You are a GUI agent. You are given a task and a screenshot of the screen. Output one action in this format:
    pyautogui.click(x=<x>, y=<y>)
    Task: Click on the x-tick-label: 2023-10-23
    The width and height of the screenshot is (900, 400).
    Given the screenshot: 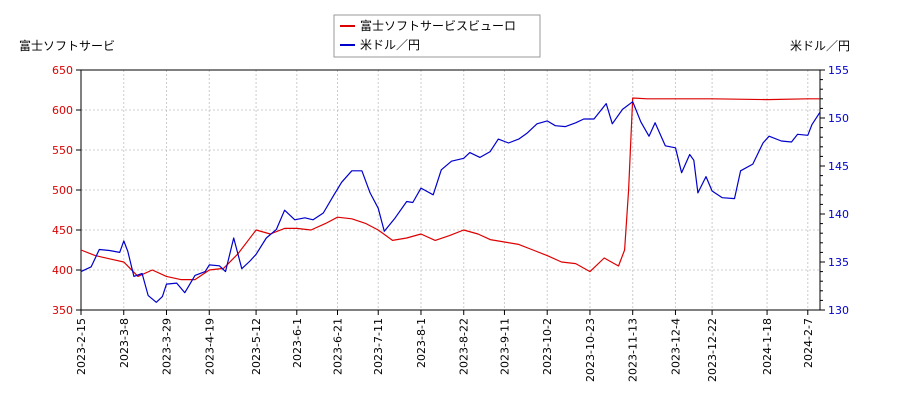 What is the action you would take?
    pyautogui.click(x=590, y=350)
    